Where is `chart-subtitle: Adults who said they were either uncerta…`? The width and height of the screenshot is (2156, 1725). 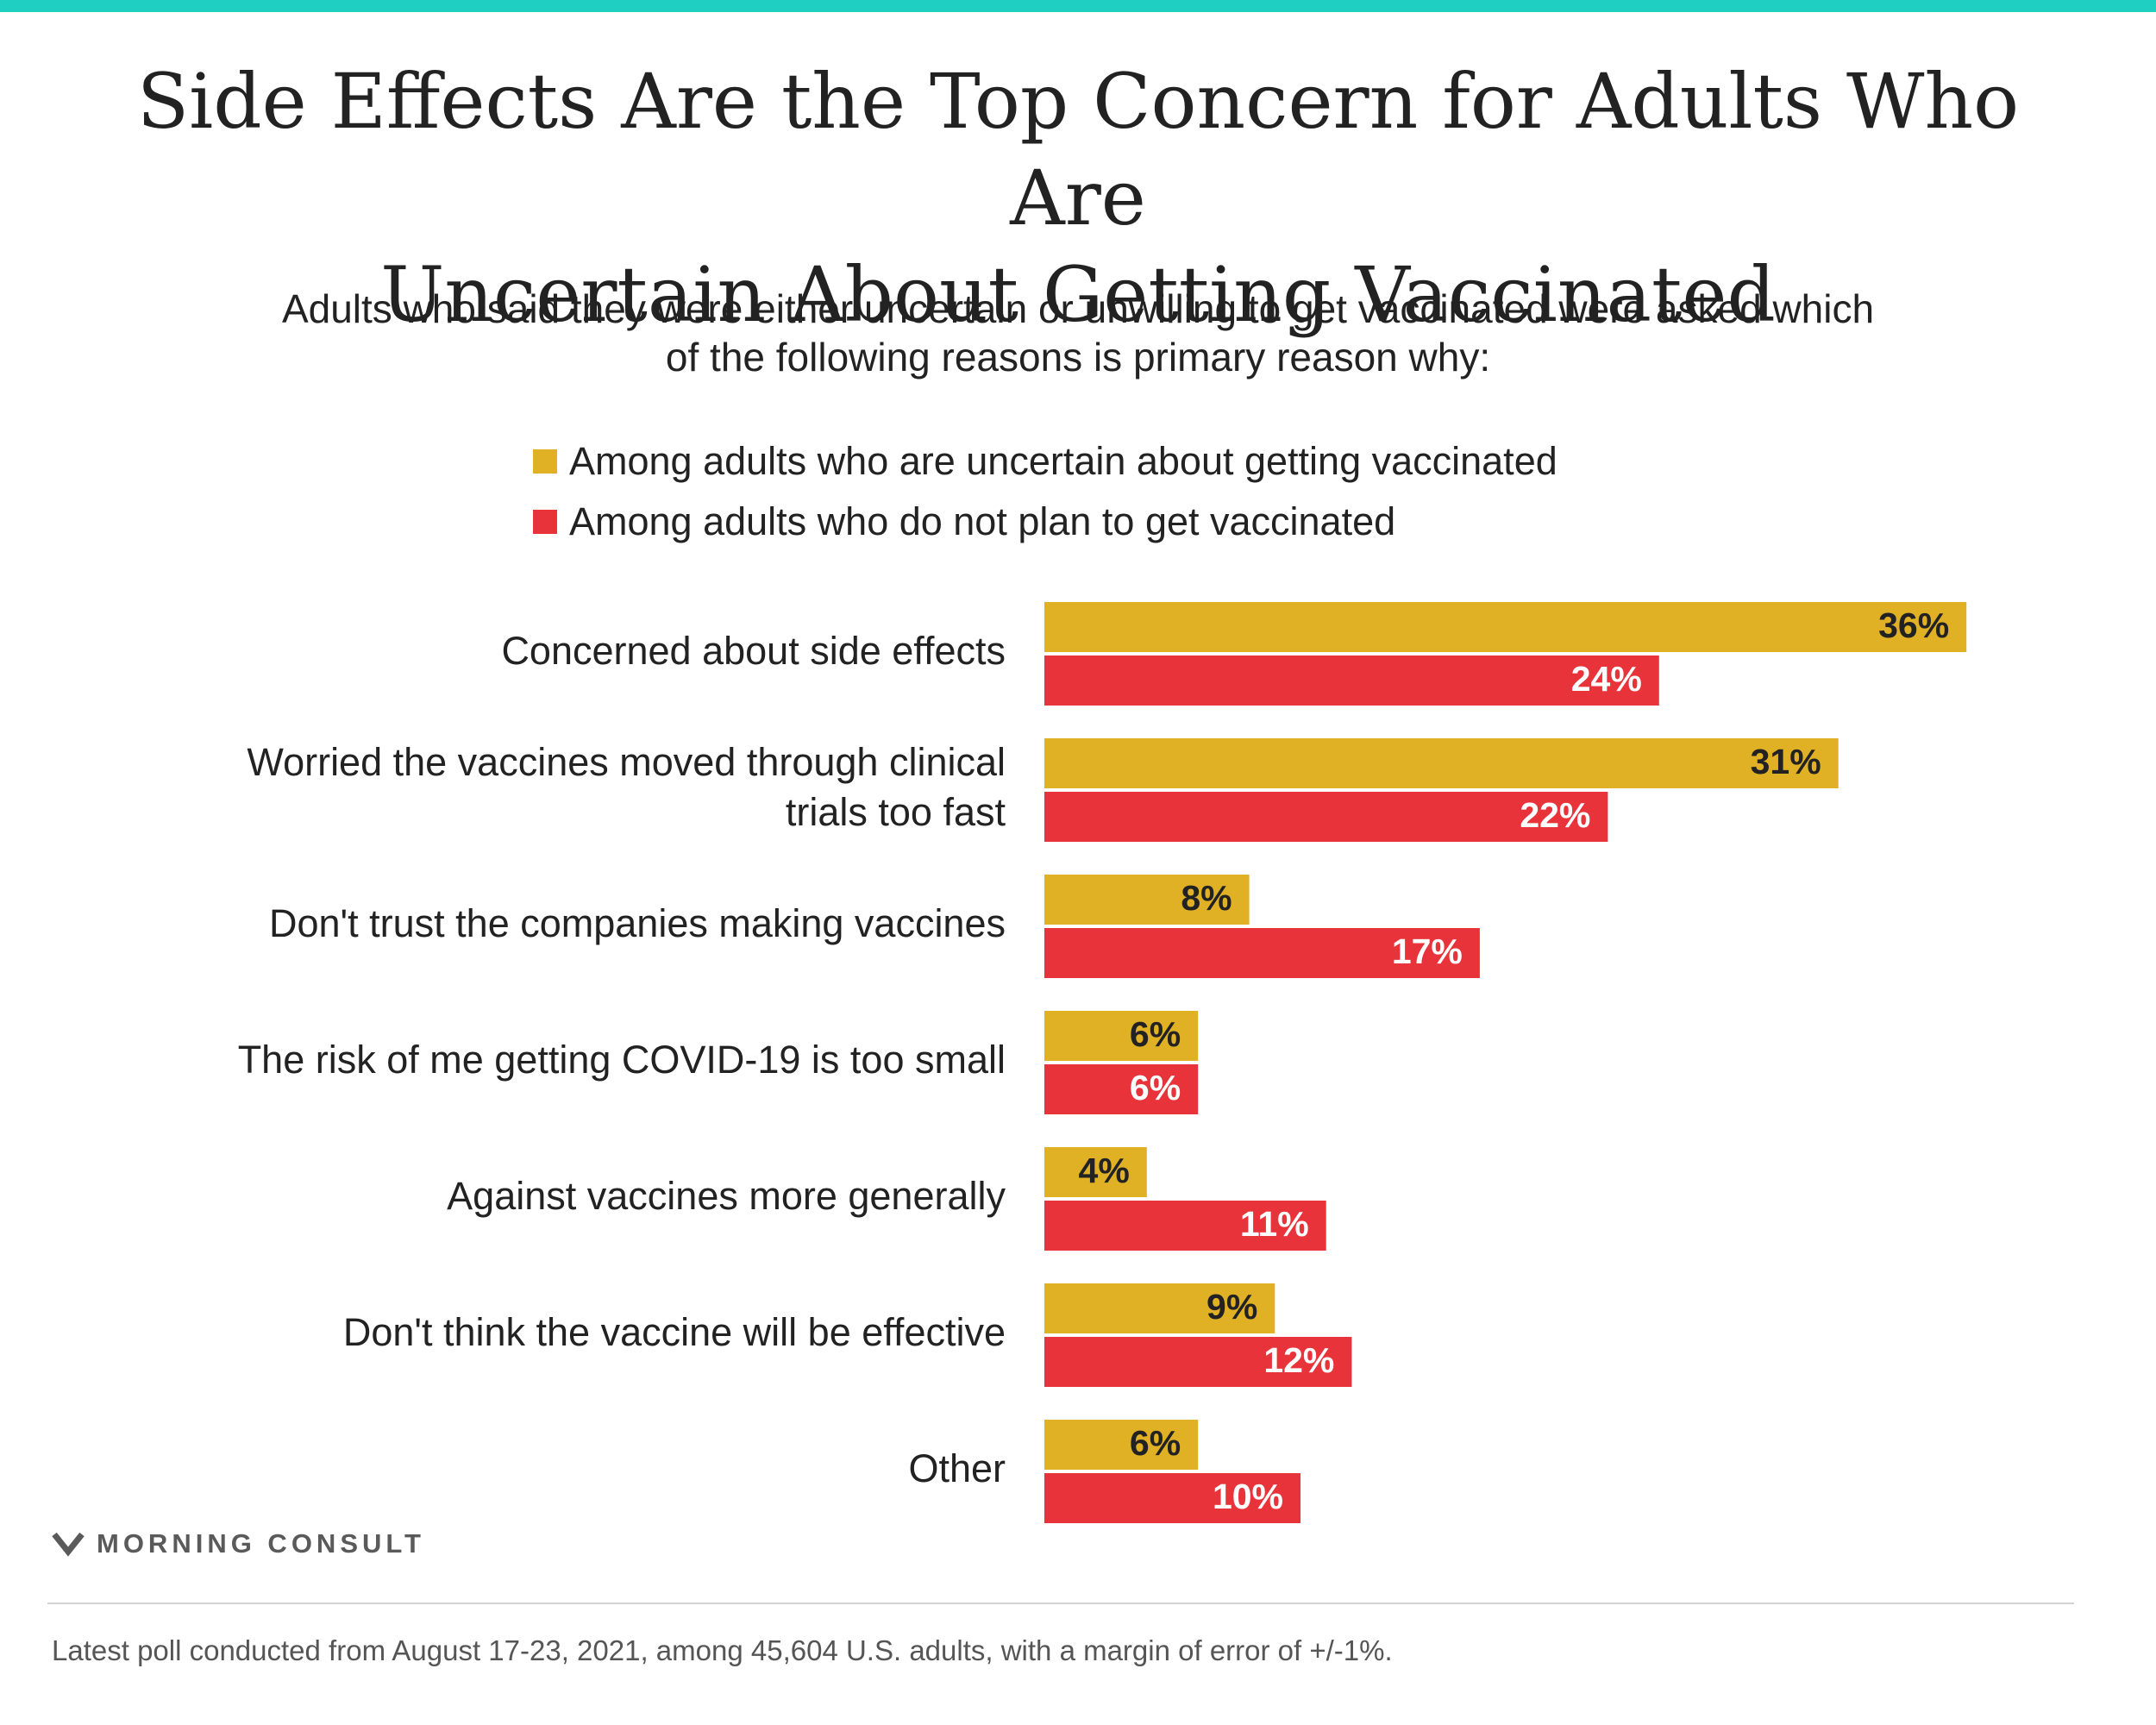
chart-subtitle: Adults who said they were either uncerta… is located at coordinates (1078, 333).